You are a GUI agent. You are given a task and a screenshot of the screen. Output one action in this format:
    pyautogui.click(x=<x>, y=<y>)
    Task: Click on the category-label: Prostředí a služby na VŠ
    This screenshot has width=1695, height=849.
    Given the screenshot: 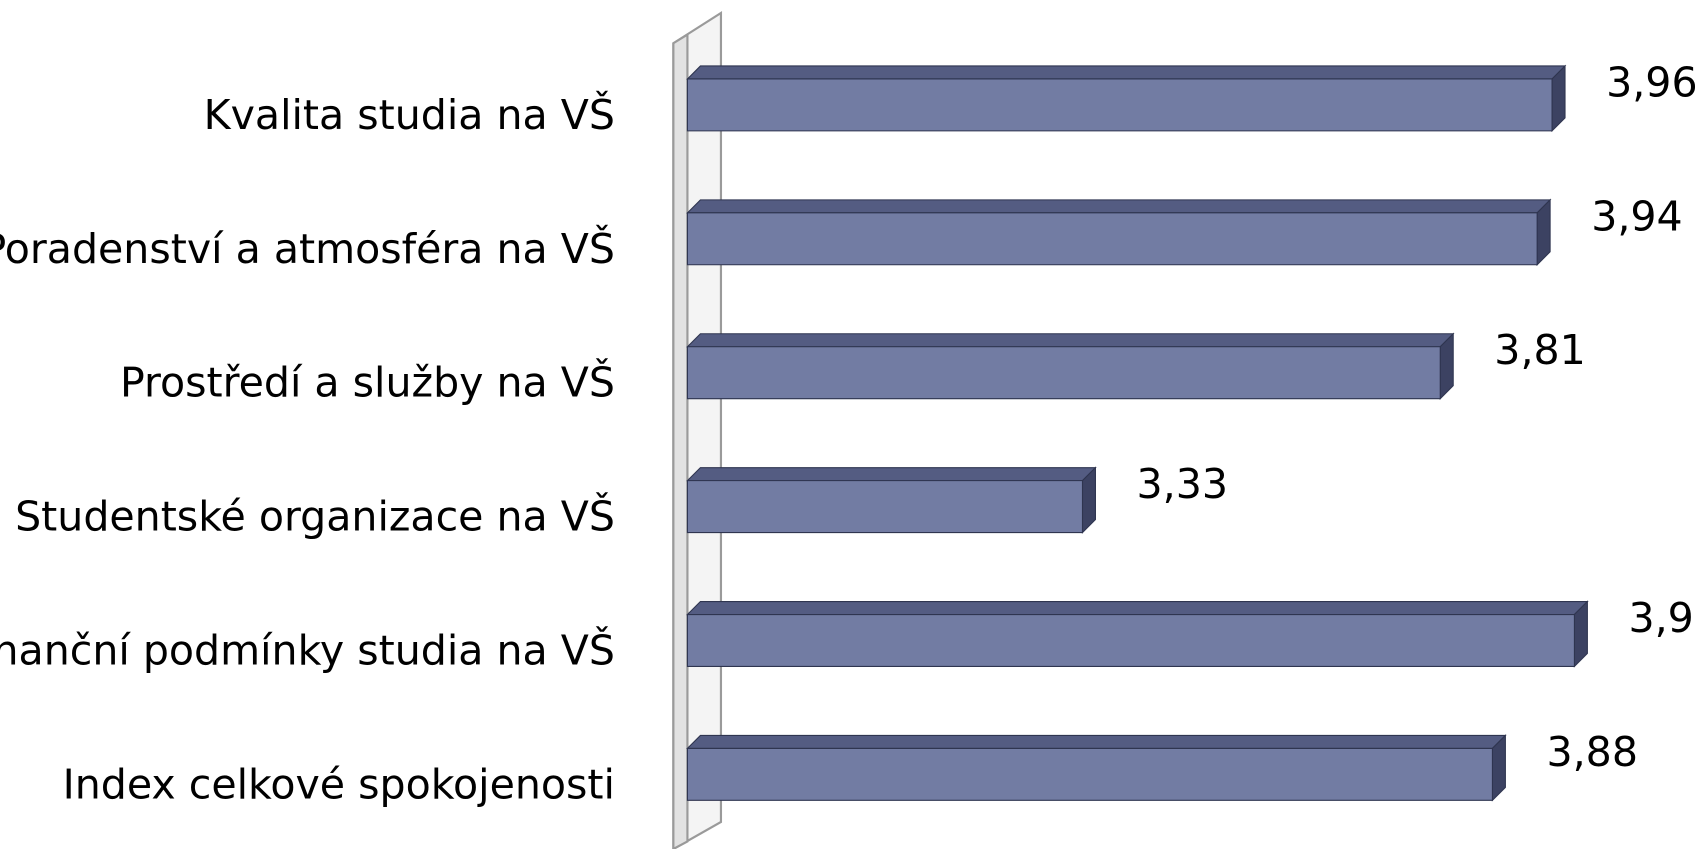 What is the action you would take?
    pyautogui.click(x=367, y=383)
    